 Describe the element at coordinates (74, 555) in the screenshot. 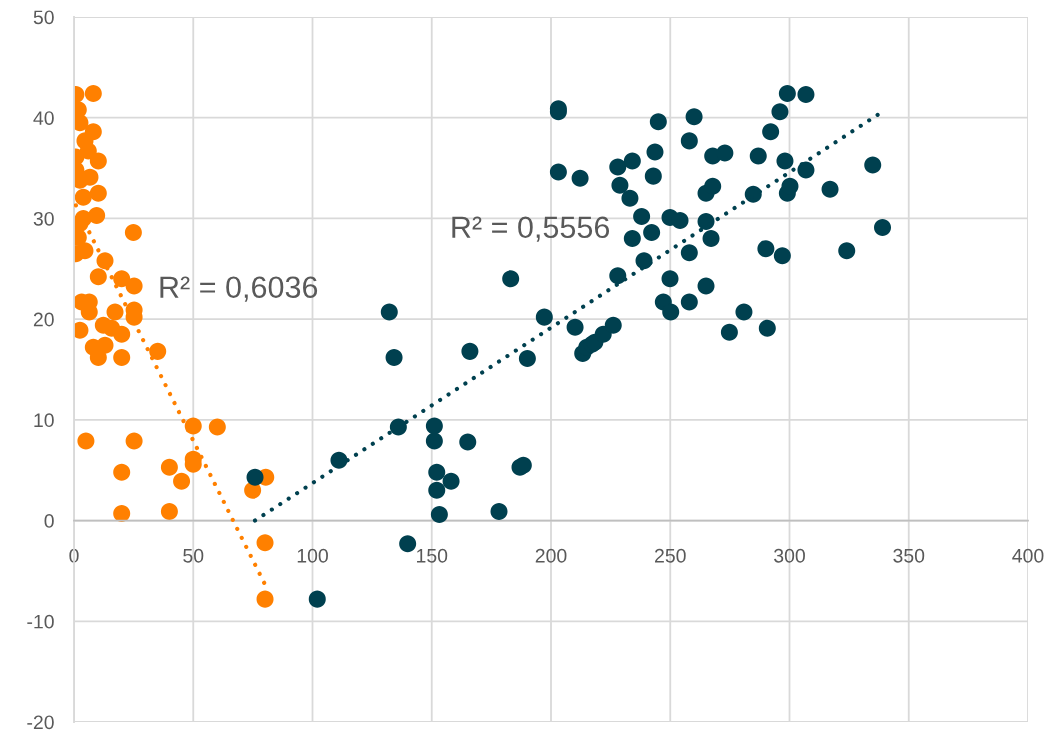

I see `x-tick-label: 0` at that location.